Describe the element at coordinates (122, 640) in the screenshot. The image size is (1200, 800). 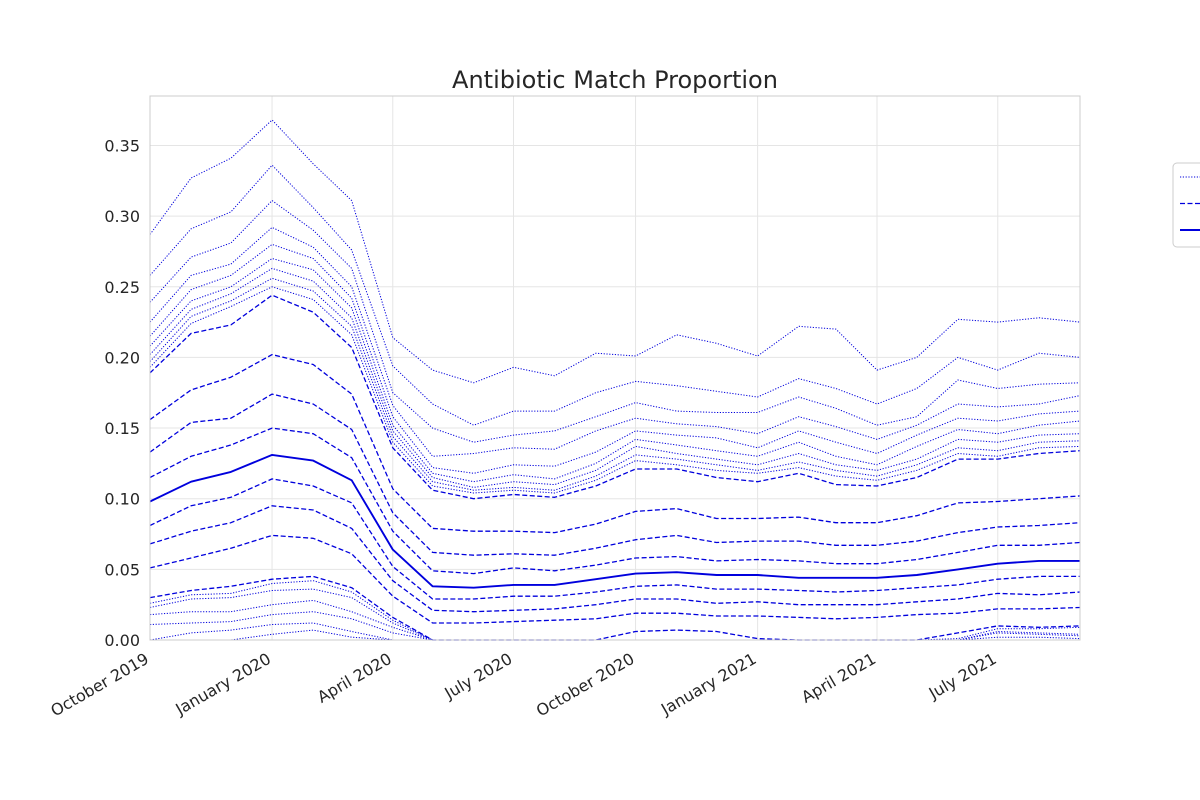
I see `y-tick-label: 0.00` at that location.